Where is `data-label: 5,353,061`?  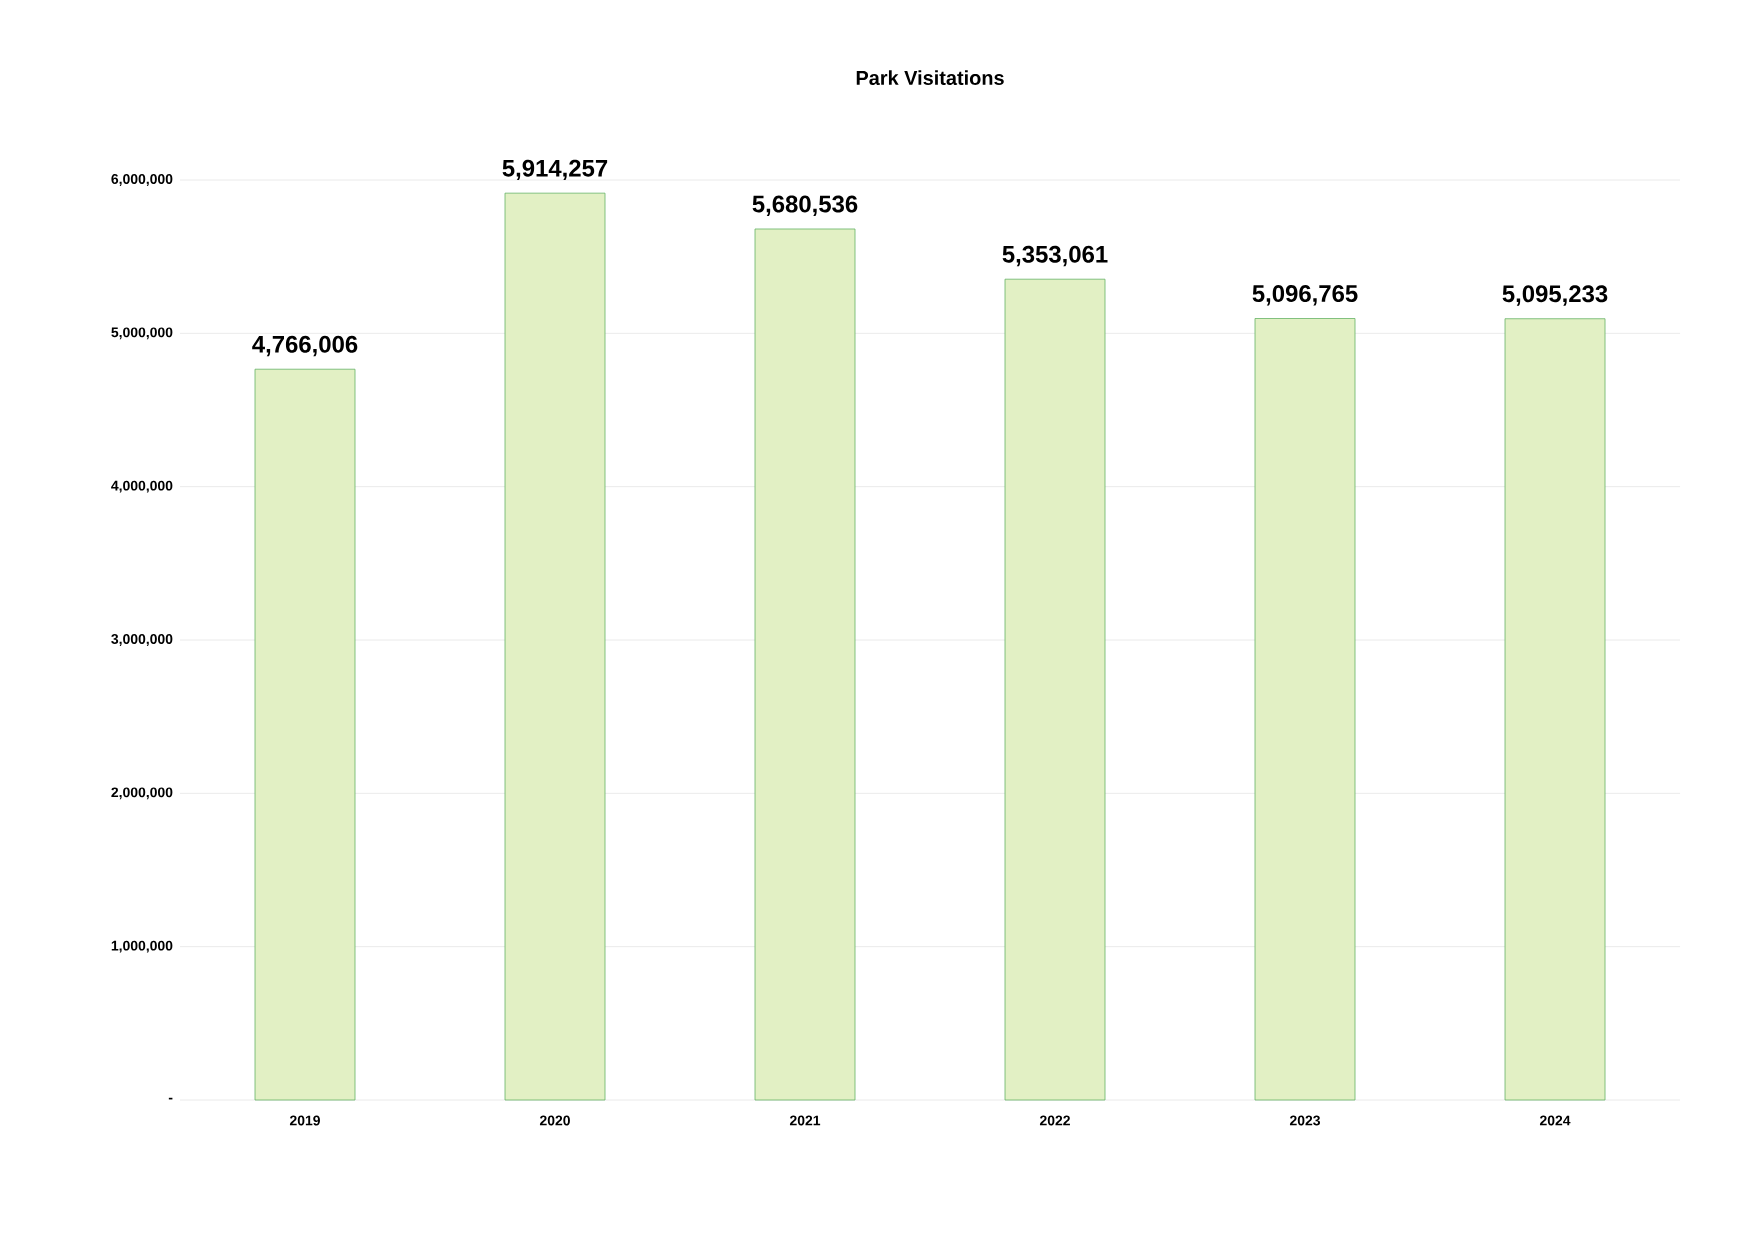 data-label: 5,353,061 is located at coordinates (1055, 256).